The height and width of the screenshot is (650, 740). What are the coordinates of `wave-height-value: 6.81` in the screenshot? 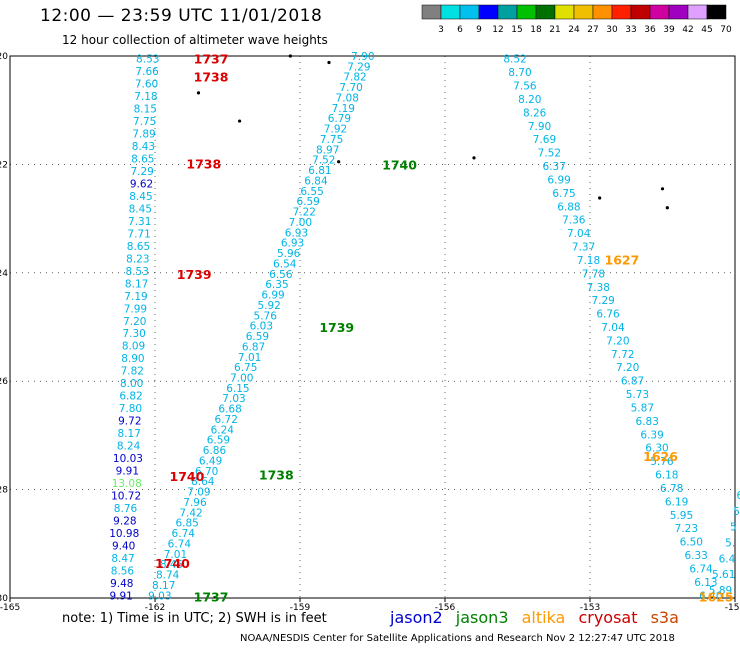 It's located at (319, 171).